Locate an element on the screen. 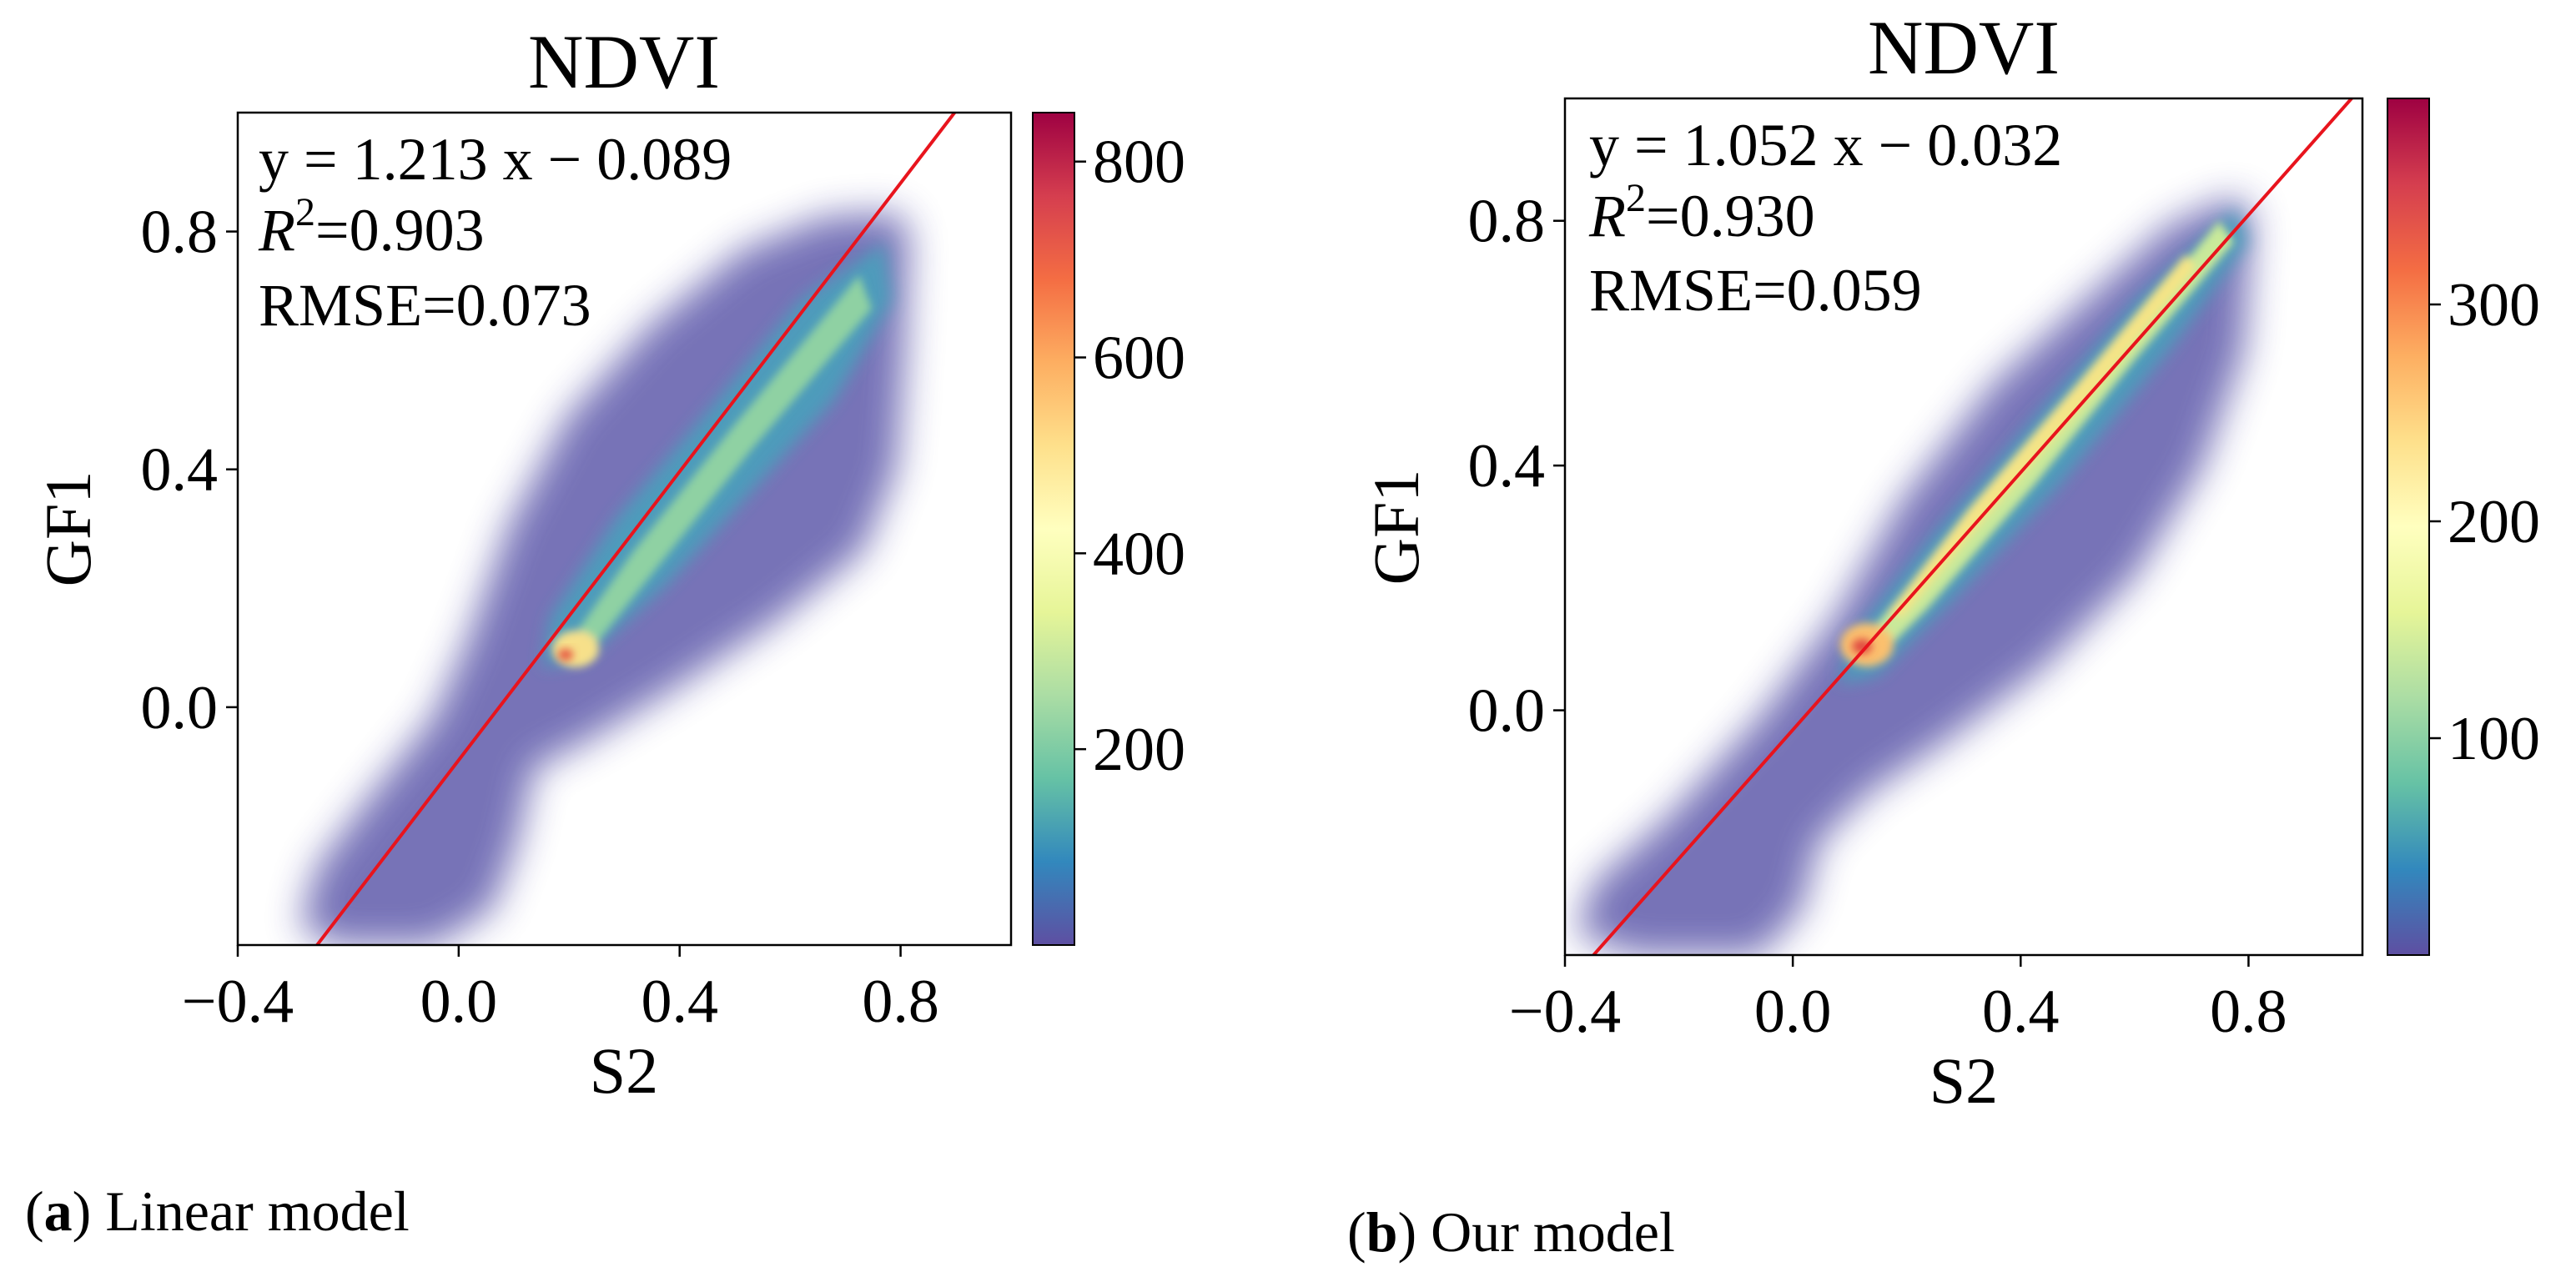 This screenshot has width=2576, height=1267. panel-a-title: NDVI is located at coordinates (624, 61).